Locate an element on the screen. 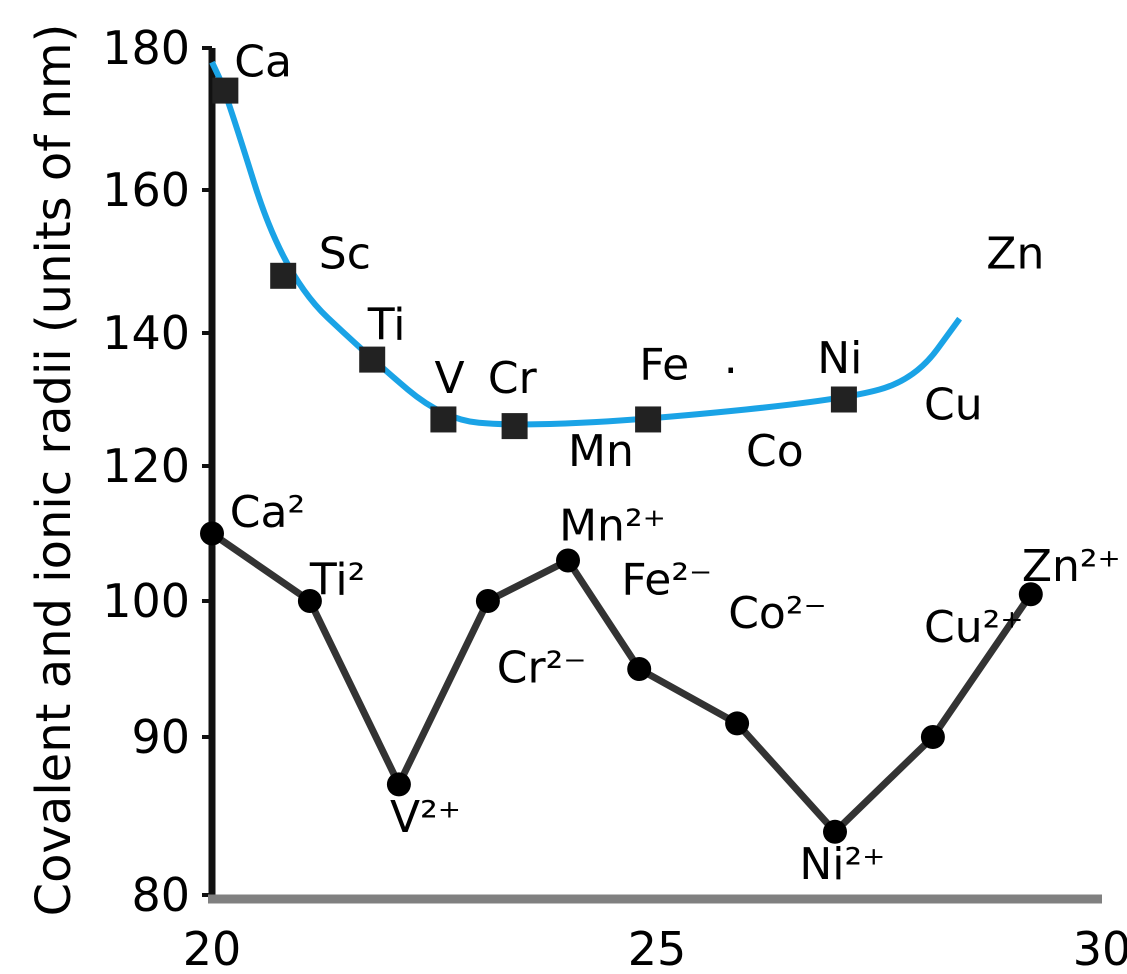 This screenshot has height=974, width=1127. ionic-point-label: Cu²⁺ is located at coordinates (973, 627).